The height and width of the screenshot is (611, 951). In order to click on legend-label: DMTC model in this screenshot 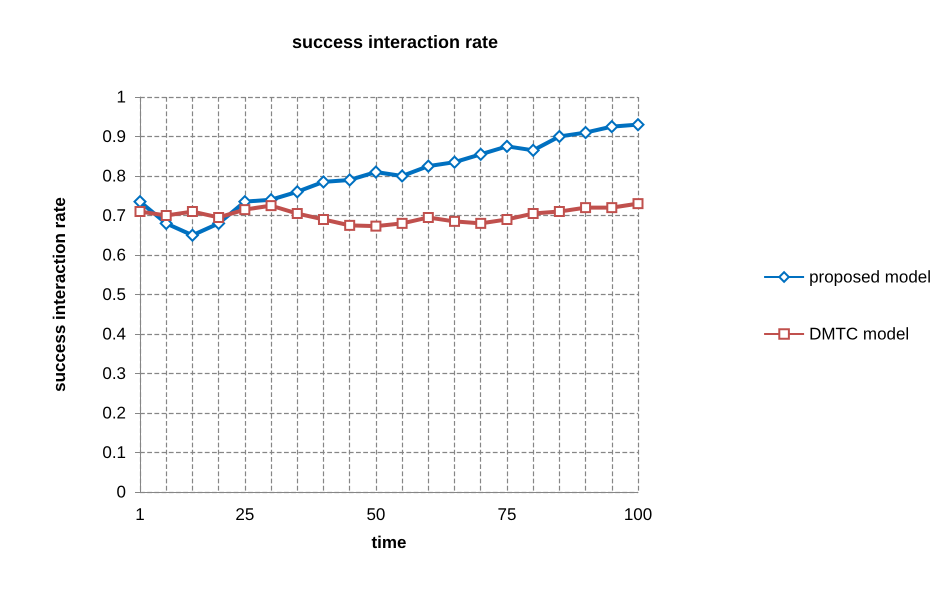, I will do `click(859, 334)`.